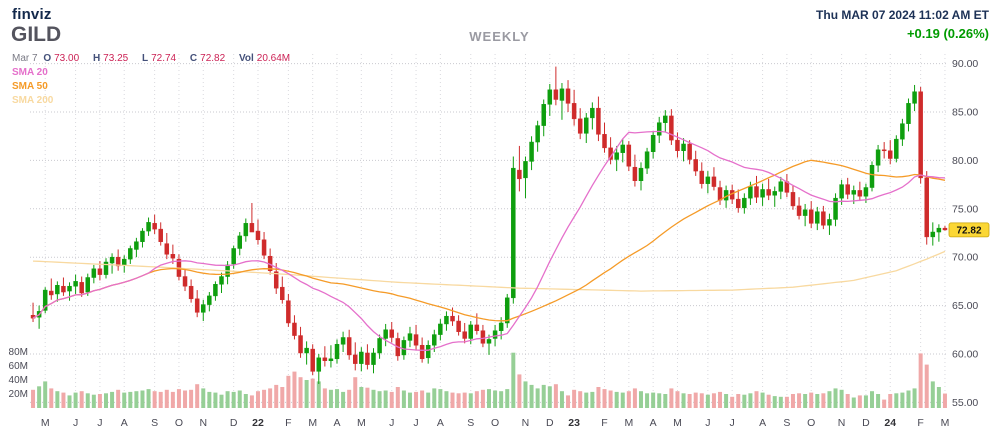 The image size is (999, 442). I want to click on open-label: O, so click(47, 58).